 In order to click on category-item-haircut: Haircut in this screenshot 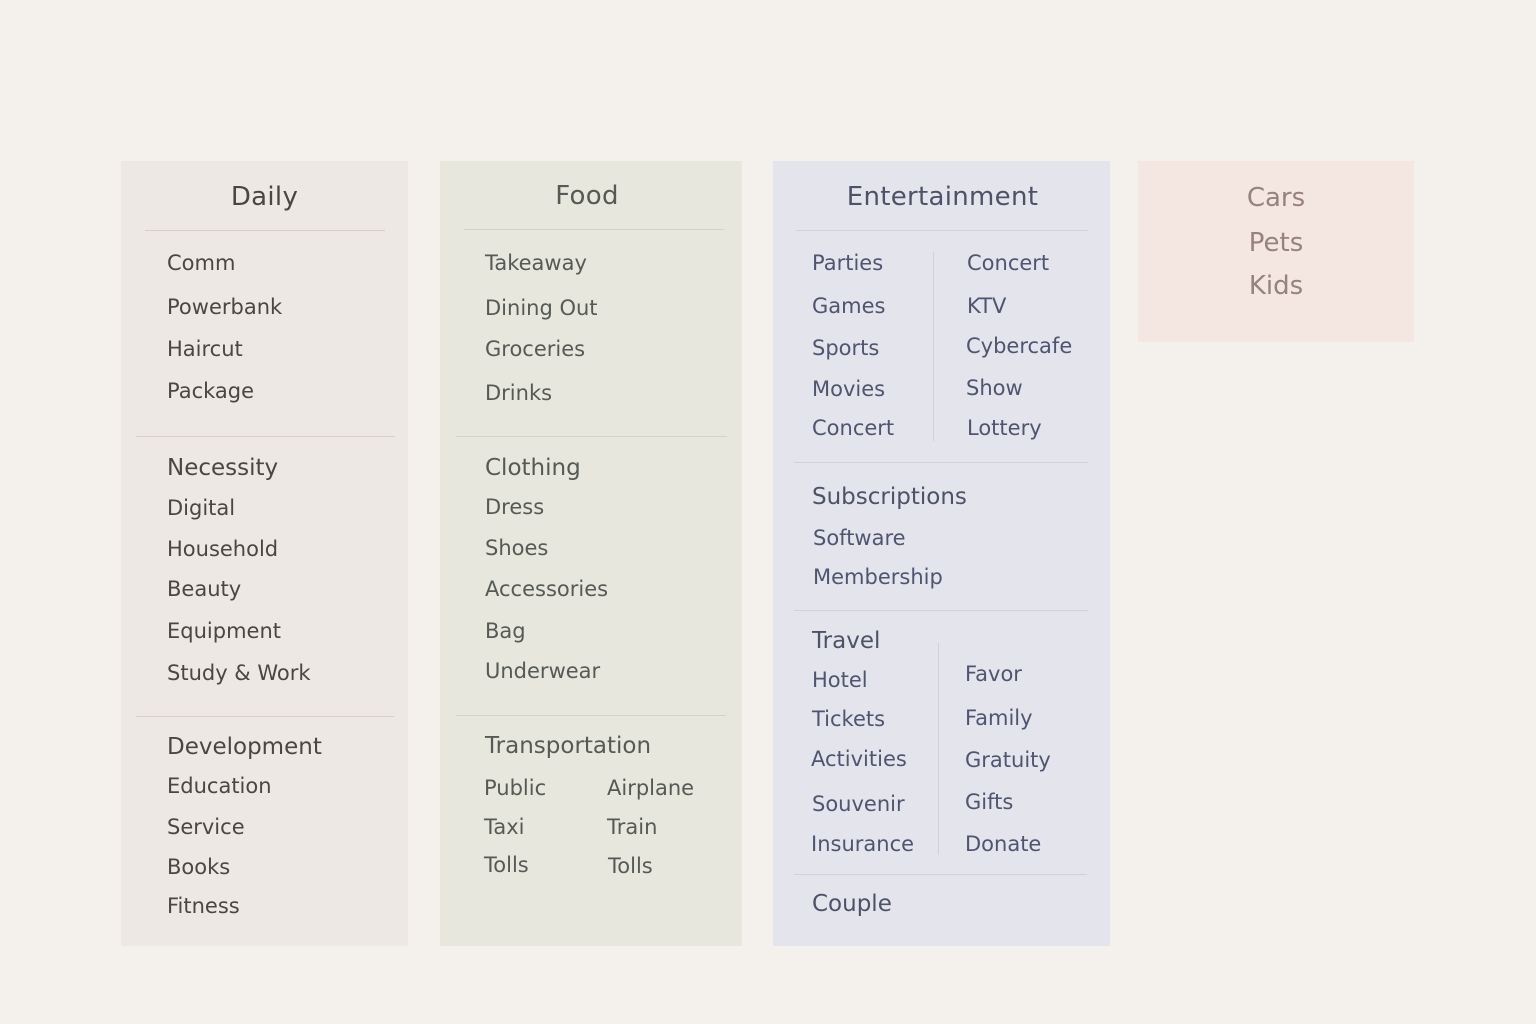, I will do `click(205, 349)`.